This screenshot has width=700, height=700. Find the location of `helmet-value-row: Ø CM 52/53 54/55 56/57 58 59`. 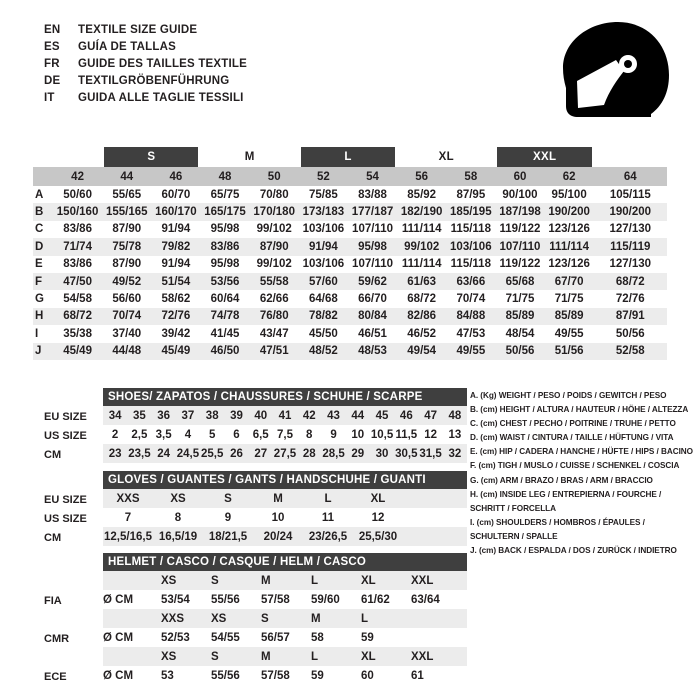

helmet-value-row: Ø CM 52/53 54/55 56/57 58 59 is located at coordinates (285, 637).